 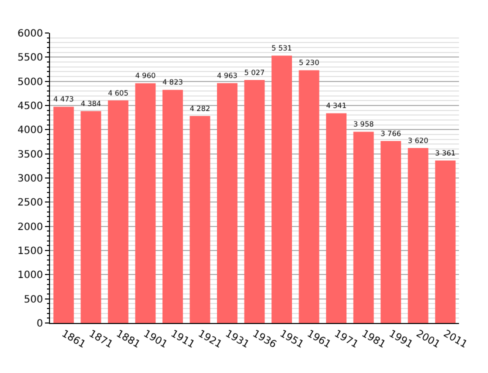 I want to click on data-label: 3 958, so click(x=363, y=124).